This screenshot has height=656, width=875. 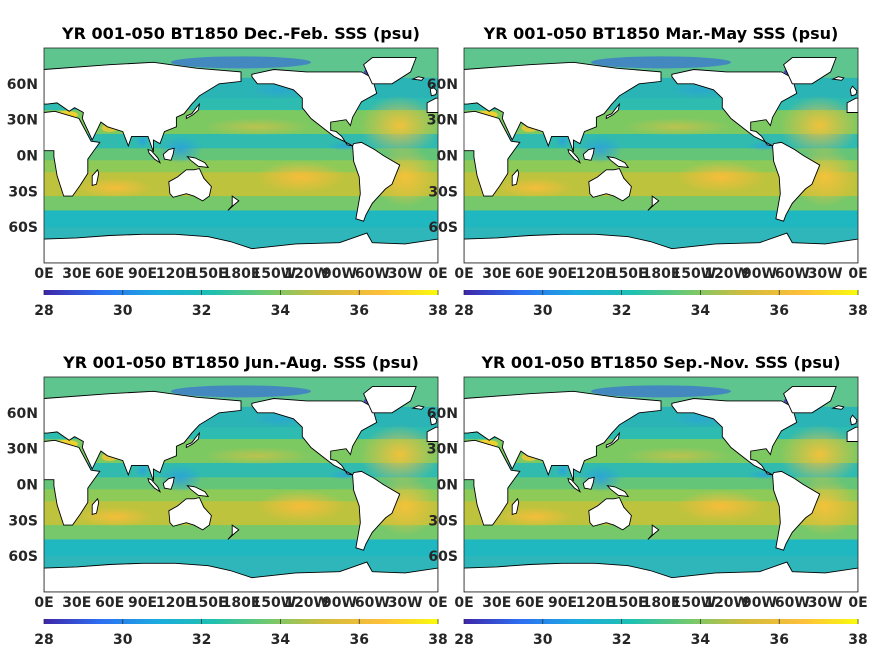 What do you see at coordinates (240, 362) in the screenshot?
I see `panel-title: YR 001-050 BT1850 Jun.-Aug. SSS (psu)` at bounding box center [240, 362].